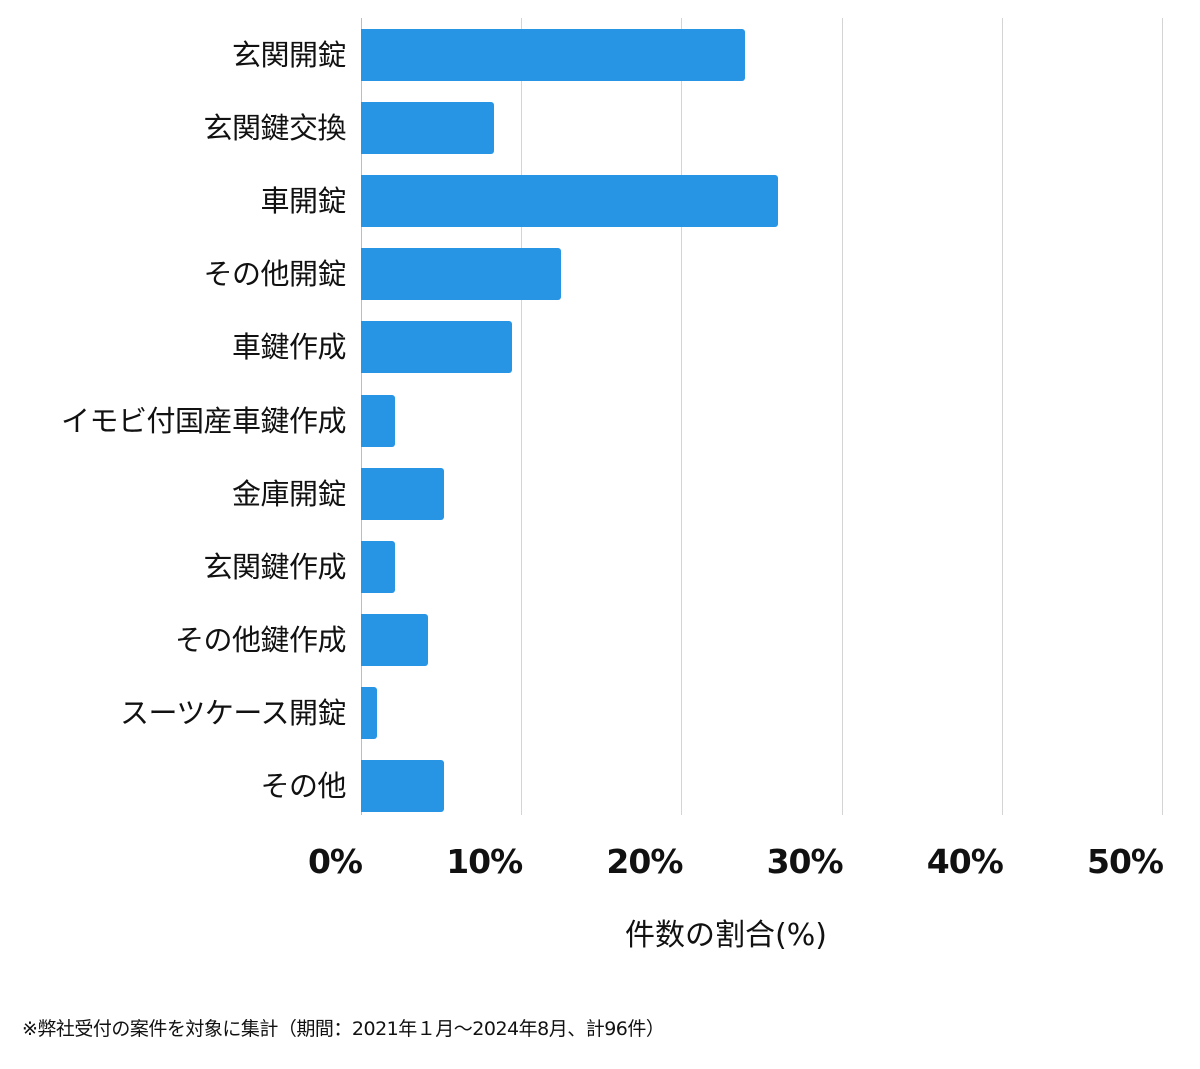  I want to click on category-label: スーツケース開錠, so click(233, 712).